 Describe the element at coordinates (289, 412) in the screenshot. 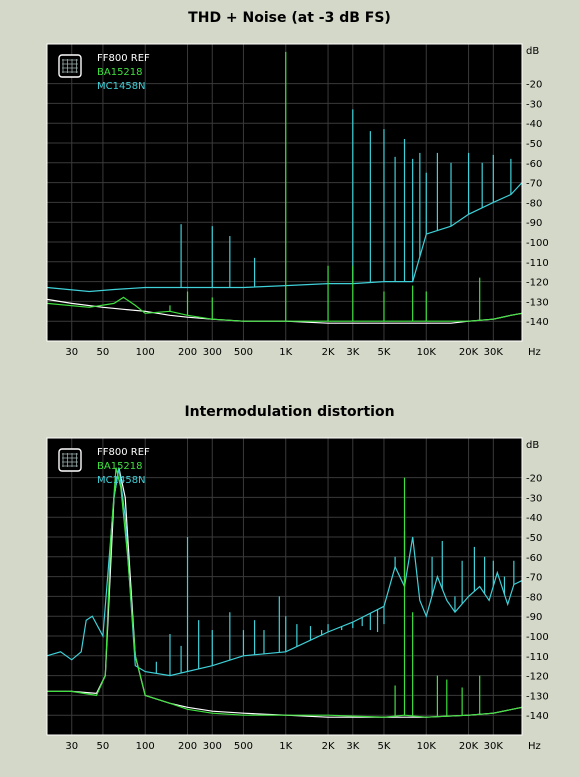

I see `chart-title-imd: Intermodulation distortion` at that location.